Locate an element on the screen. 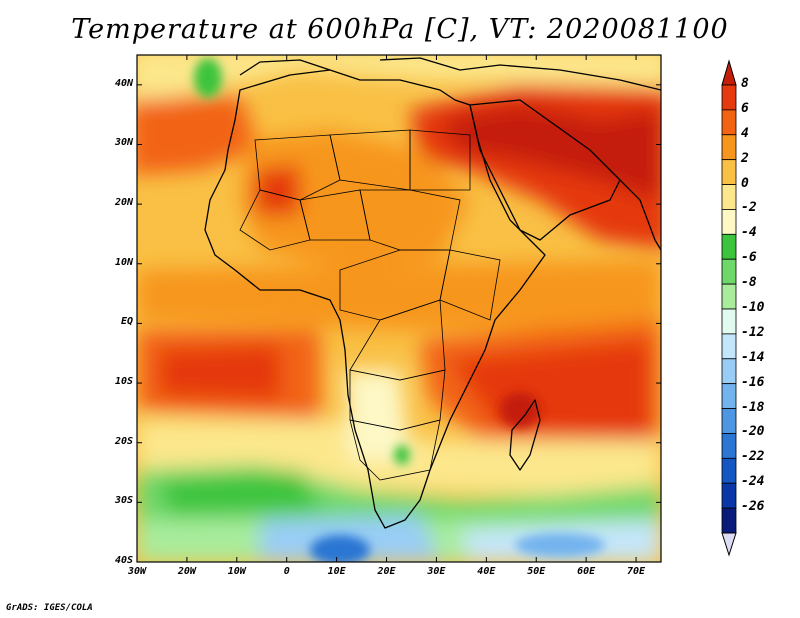  colorbar-label: -2 is located at coordinates (749, 208).